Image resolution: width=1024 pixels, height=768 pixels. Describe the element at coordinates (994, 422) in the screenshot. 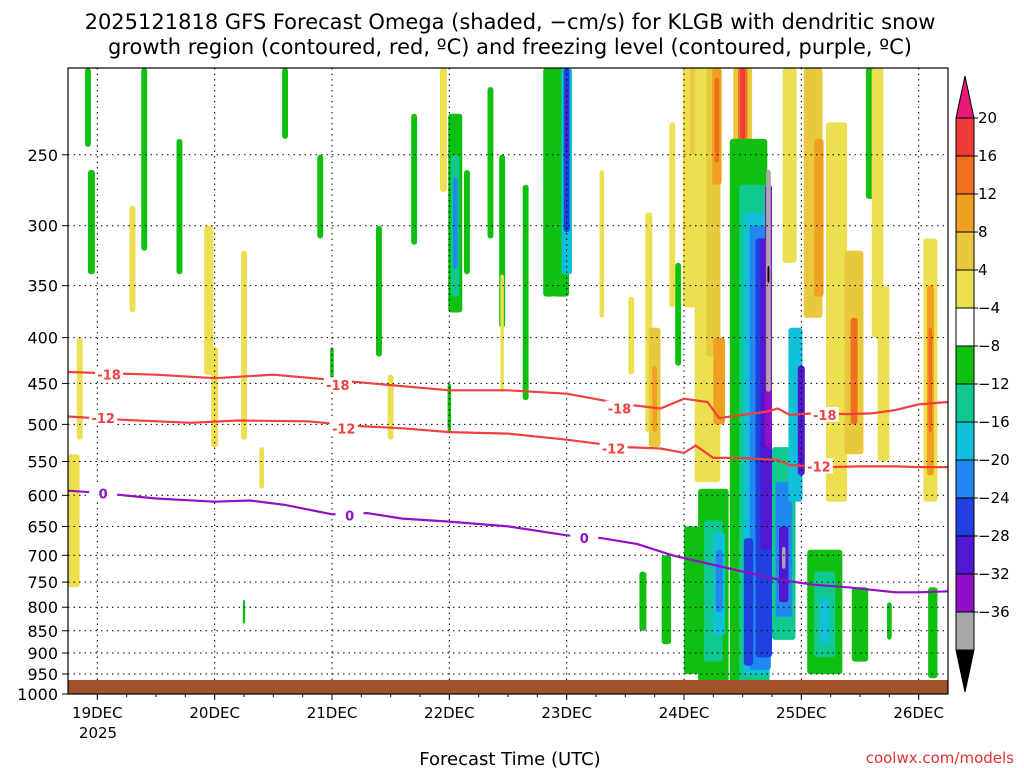

I see `colorbar-label: −16` at that location.